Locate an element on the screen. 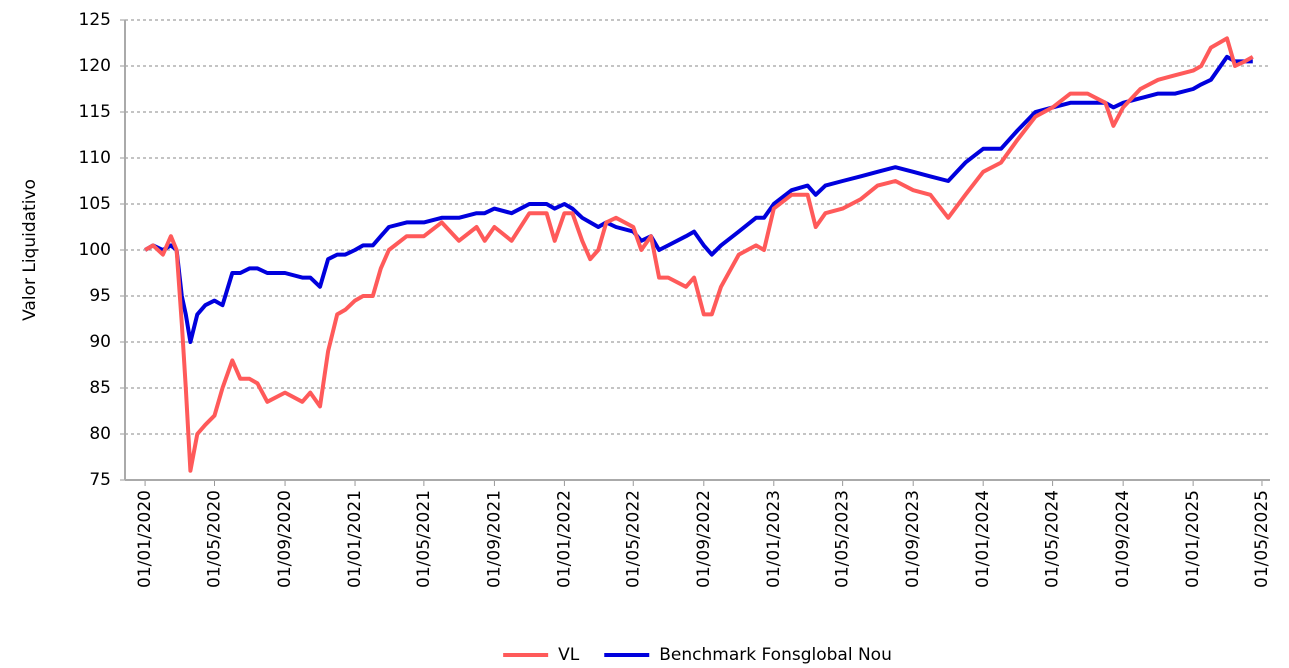 Image resolution: width=1289 pixels, height=668 pixels. legend: VL Benchmark Fonsglobal Nou is located at coordinates (697, 655).